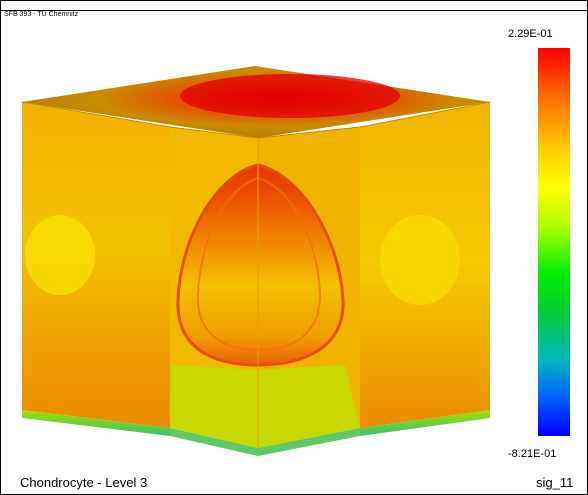 The height and width of the screenshot is (495, 588). Describe the element at coordinates (555, 482) in the screenshot. I see `variable-label: sig_11` at that location.